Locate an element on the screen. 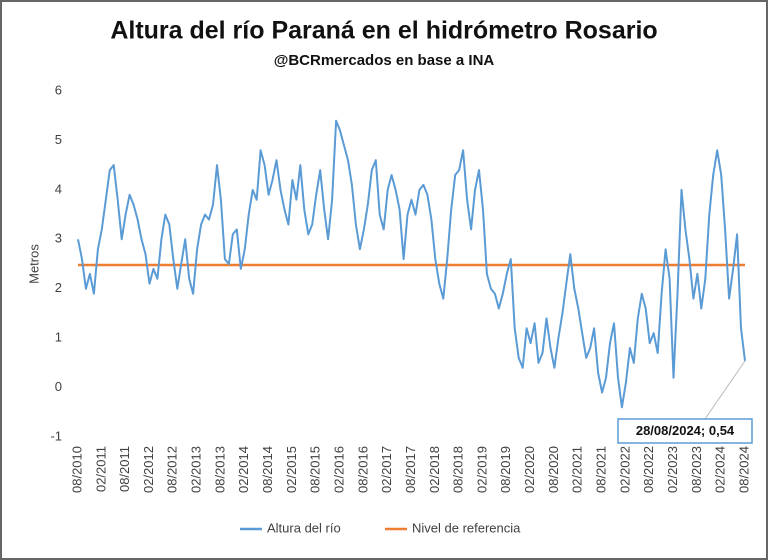 Image resolution: width=768 pixels, height=560 pixels. y-tick-label: 3 is located at coordinates (58, 238).